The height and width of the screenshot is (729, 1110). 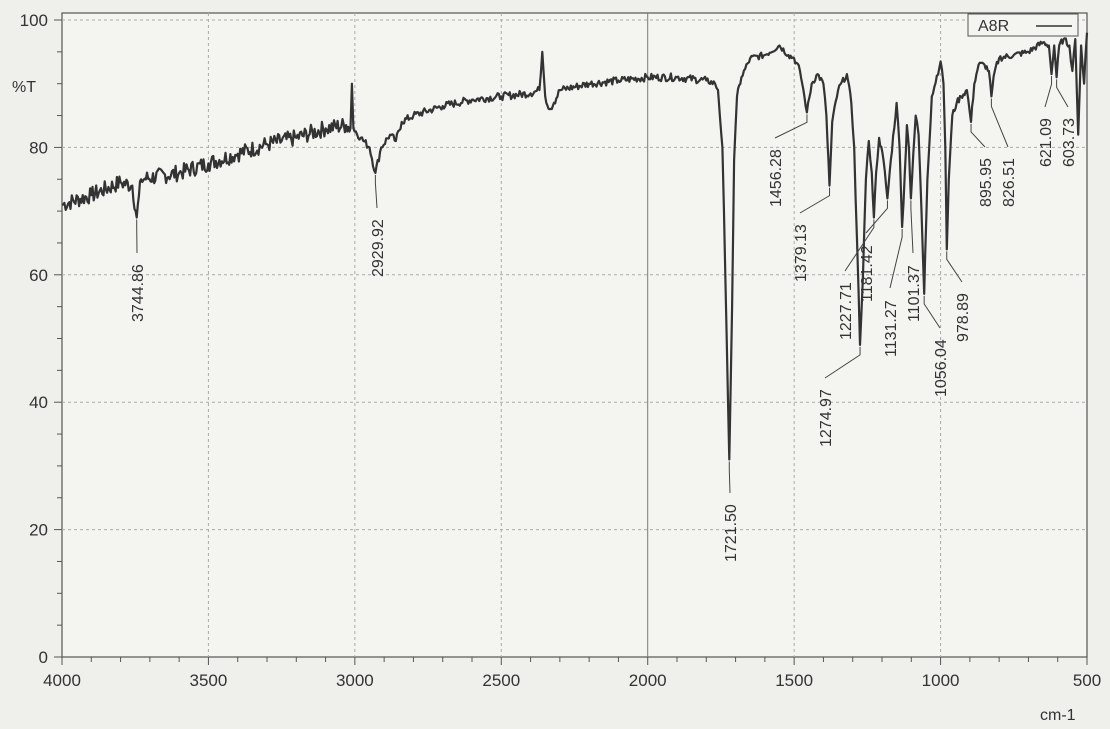 I want to click on peak-label: 1456.28, so click(x=776, y=178).